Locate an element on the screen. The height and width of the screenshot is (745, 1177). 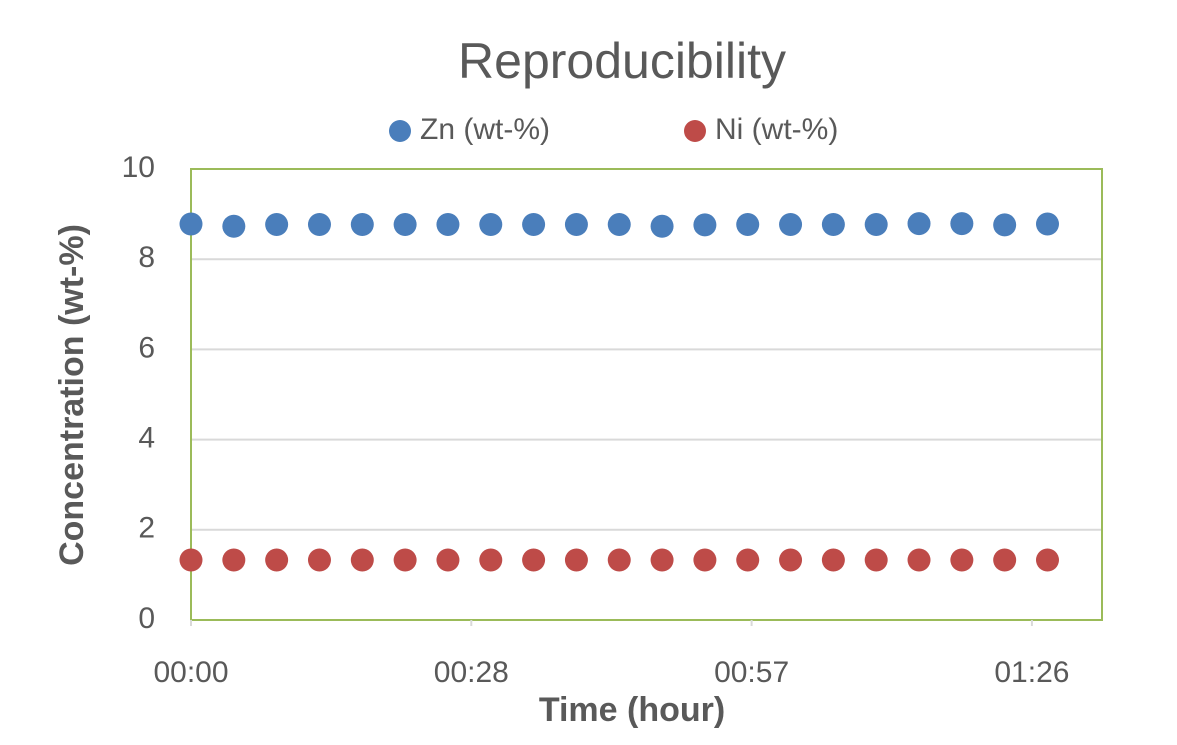
x-tick-label: 00:00 is located at coordinates (190, 672).